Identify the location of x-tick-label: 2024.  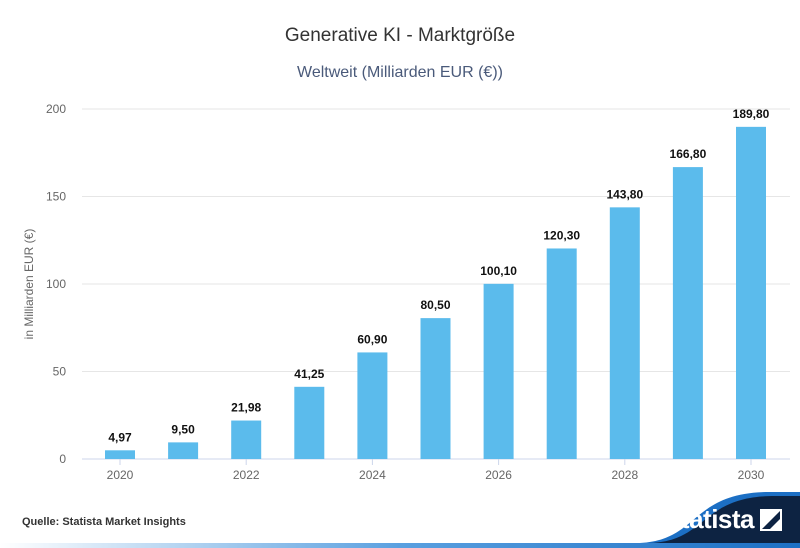
(372, 475).